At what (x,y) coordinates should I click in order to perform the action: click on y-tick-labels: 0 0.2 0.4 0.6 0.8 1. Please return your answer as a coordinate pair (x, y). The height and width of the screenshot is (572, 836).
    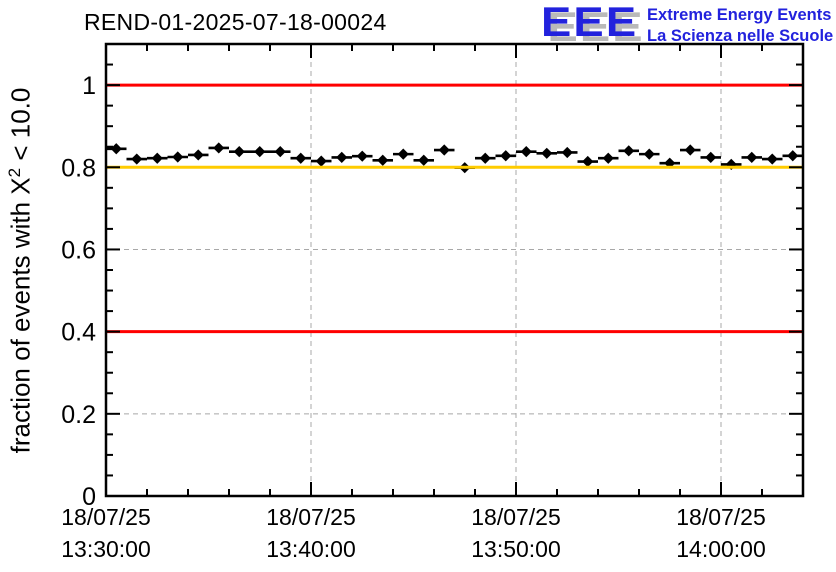
    Looking at the image, I should click on (78, 291).